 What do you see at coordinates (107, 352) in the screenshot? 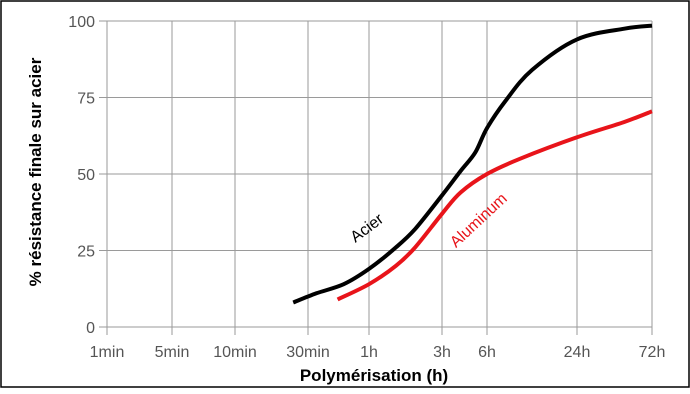
I see `x-tick-label-1min: 1min` at bounding box center [107, 352].